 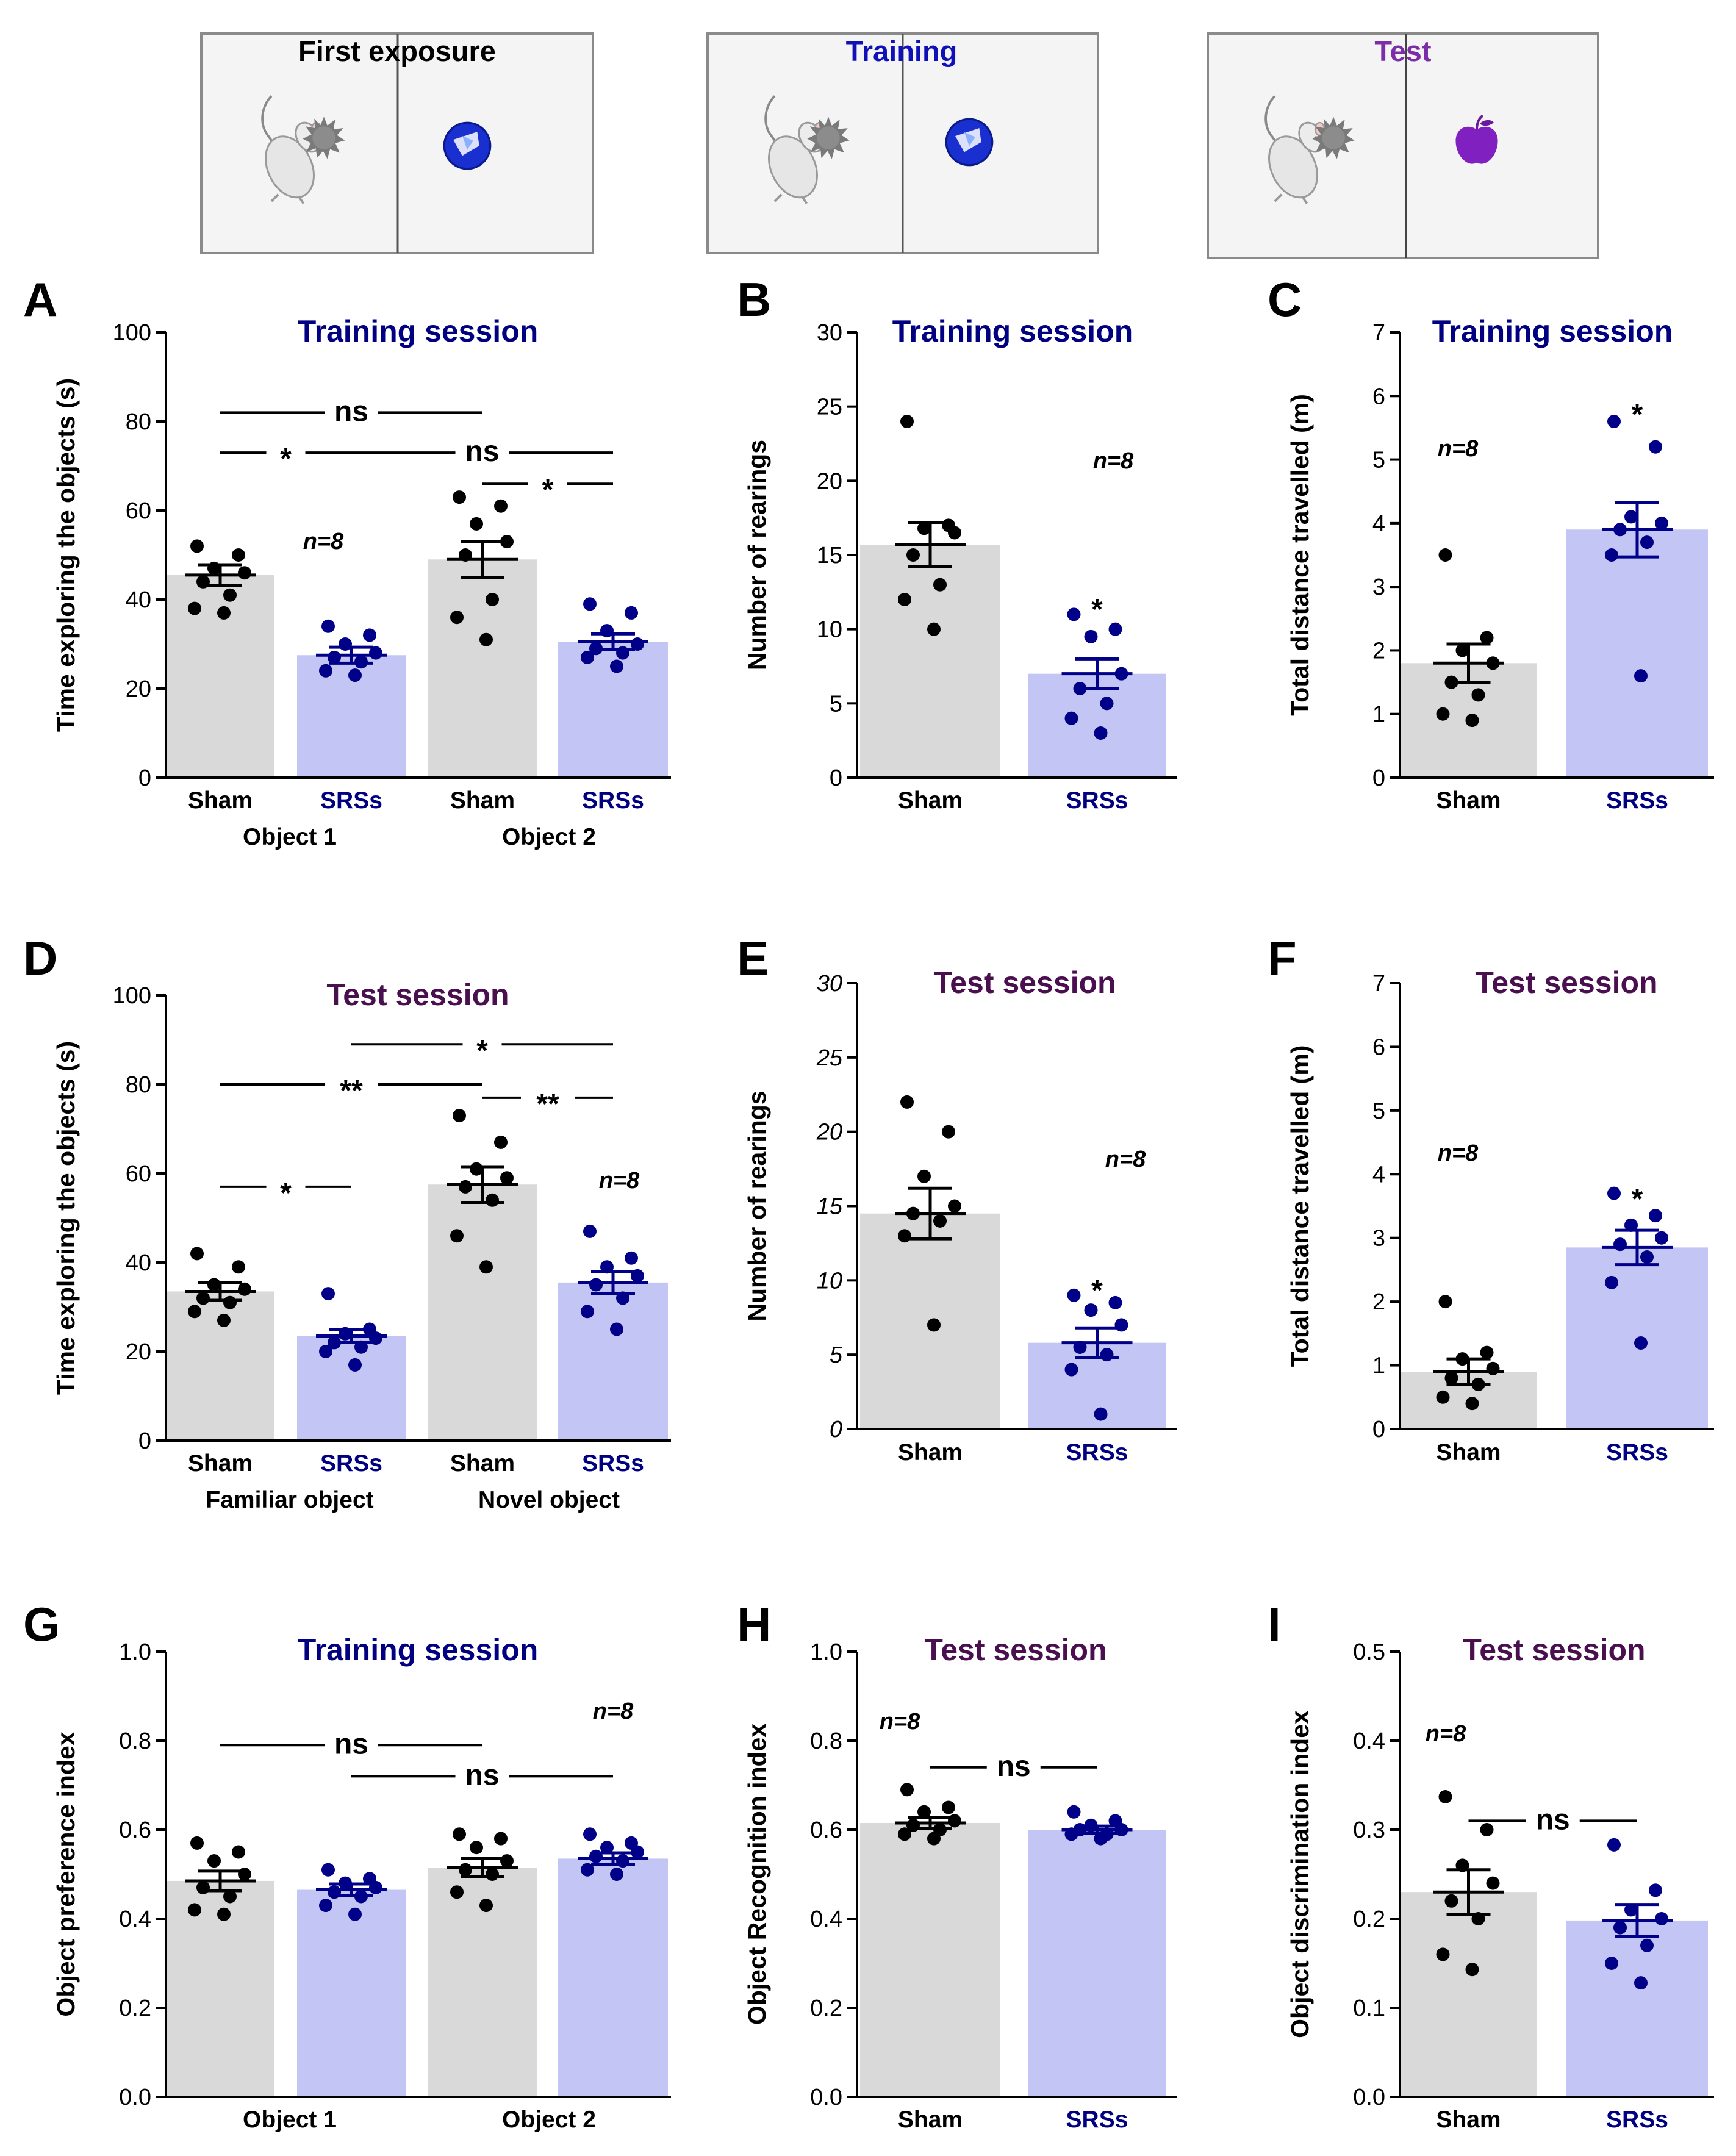 What do you see at coordinates (467, 145) in the screenshot?
I see `blue-ball-icon` at bounding box center [467, 145].